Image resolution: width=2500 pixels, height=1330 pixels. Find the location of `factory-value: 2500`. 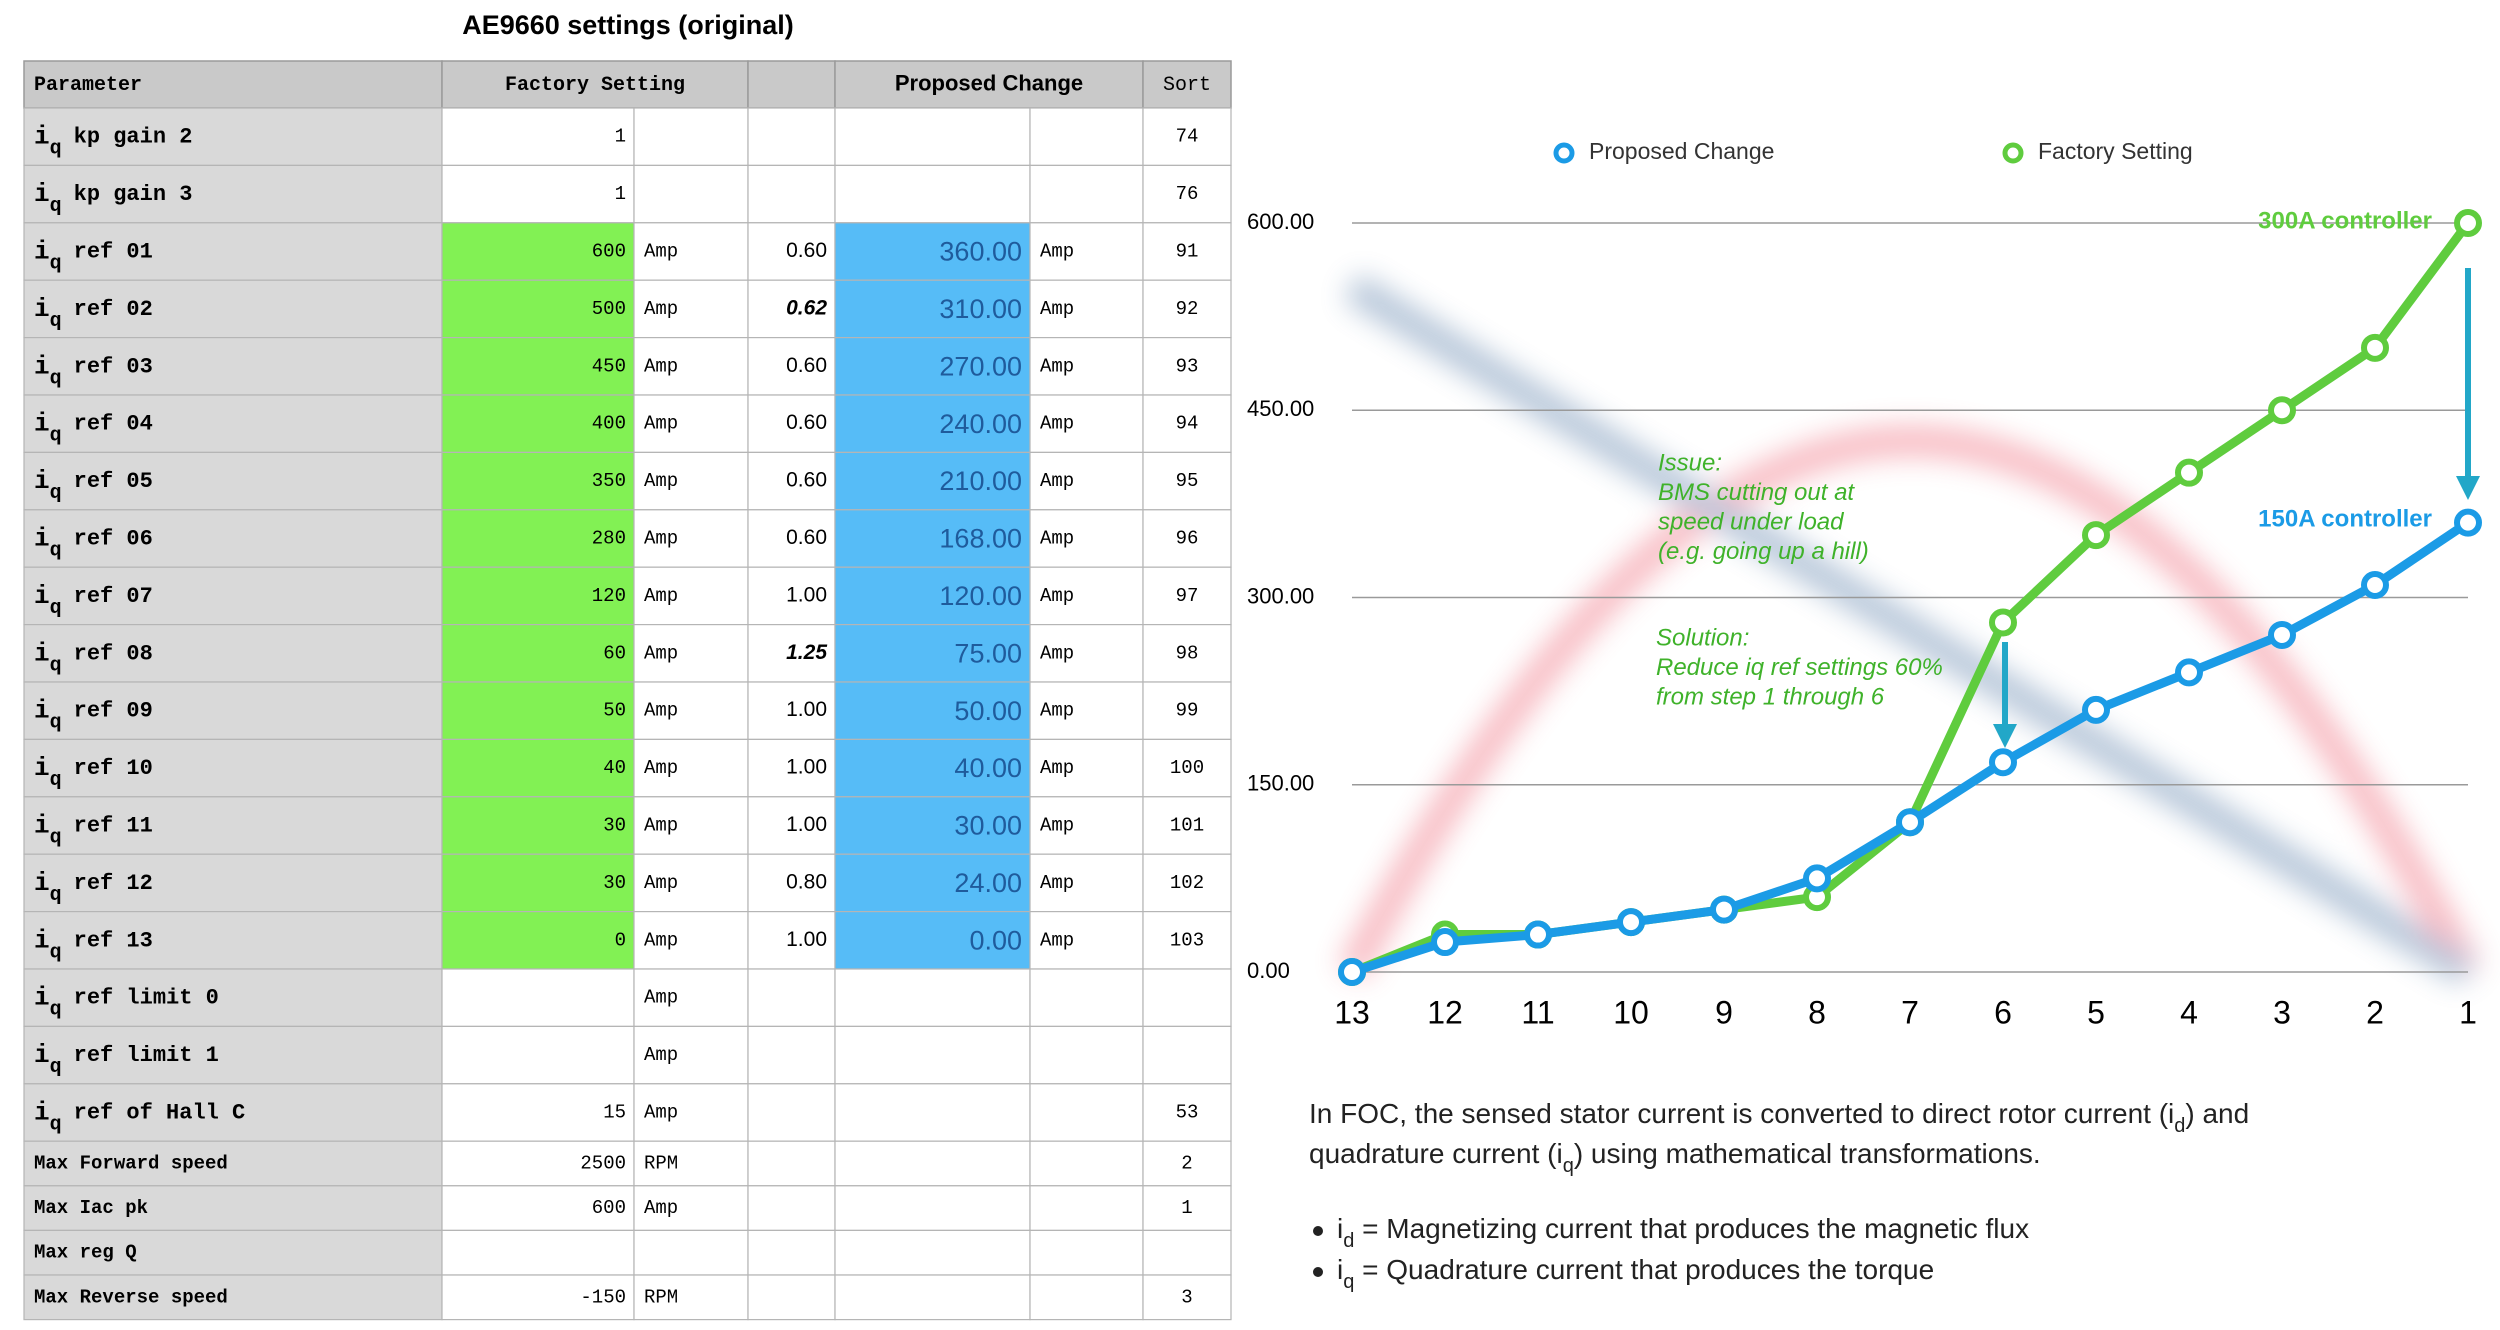

factory-value: 2500 is located at coordinates (603, 1164).